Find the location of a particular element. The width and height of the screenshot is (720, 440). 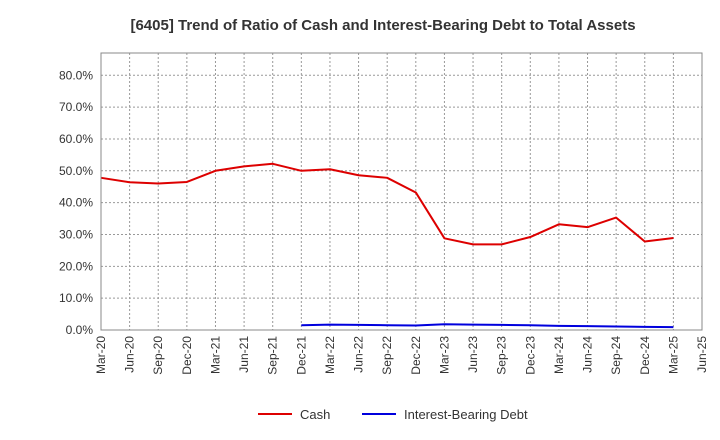

x-tick-label: Dec-22 is located at coordinates (416, 355).